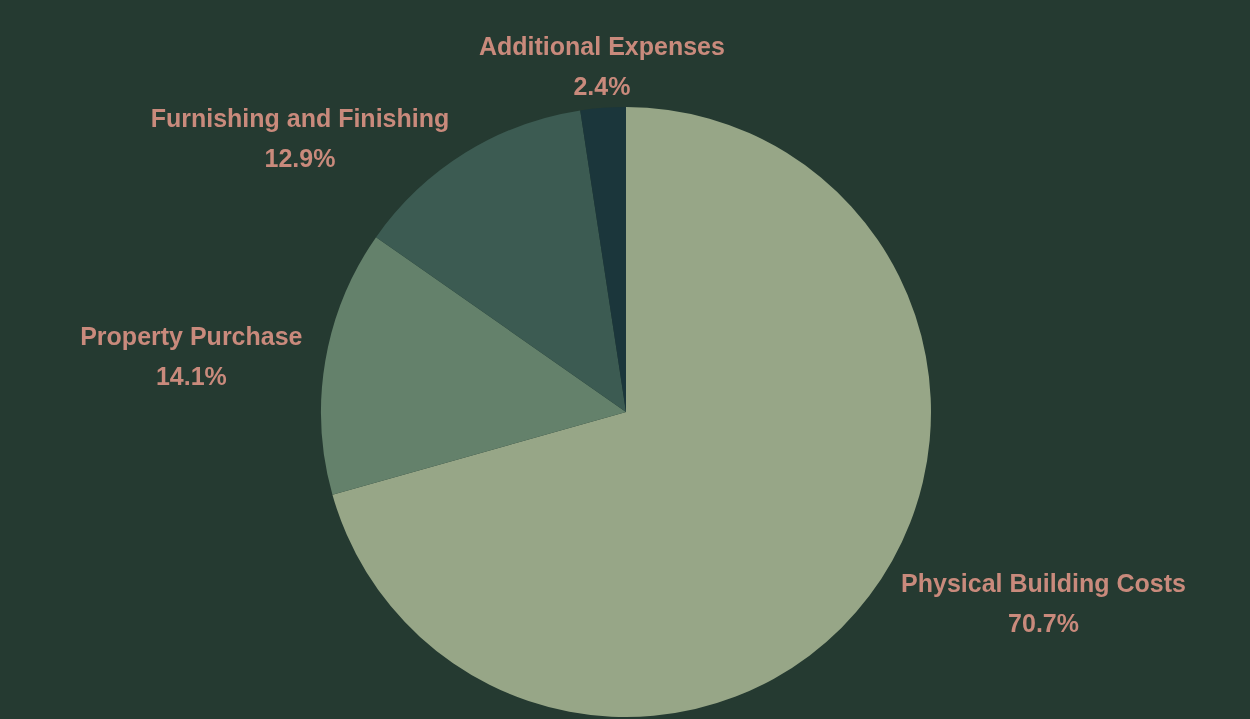 Image resolution: width=1250 pixels, height=719 pixels. What do you see at coordinates (1043, 583) in the screenshot?
I see `slice-label: Physical Building Costs` at bounding box center [1043, 583].